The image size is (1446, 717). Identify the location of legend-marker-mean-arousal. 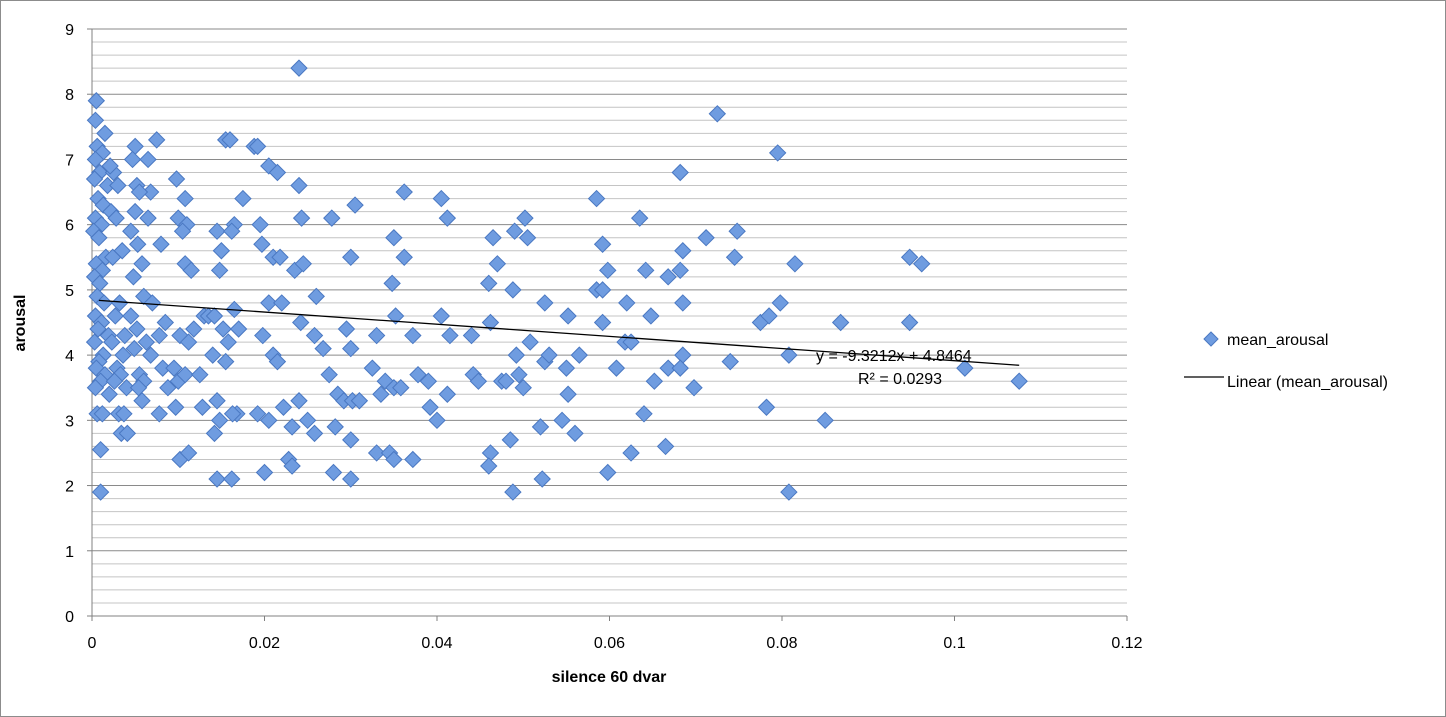
(1211, 339).